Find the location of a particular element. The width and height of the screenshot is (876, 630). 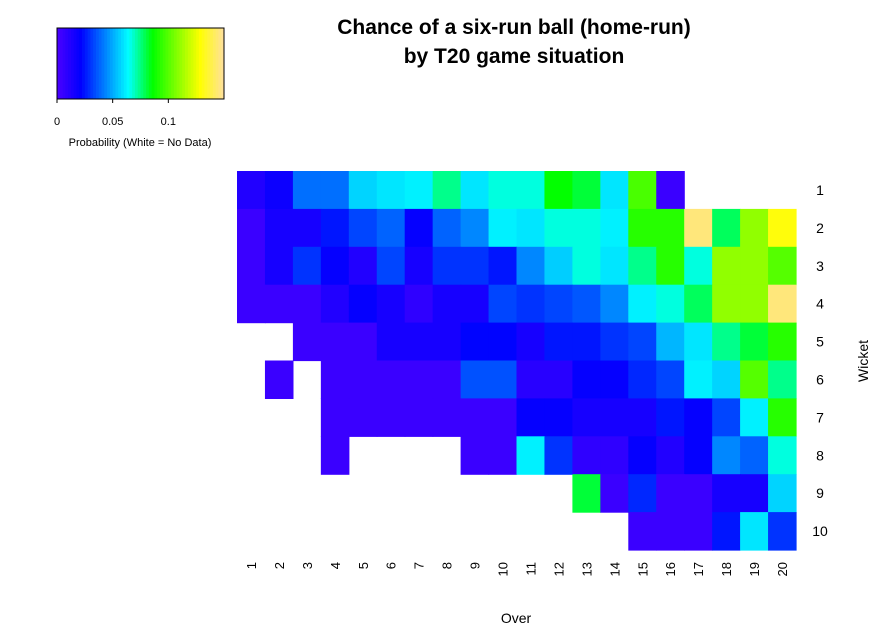

x-tick-label: 9 is located at coordinates (475, 565).